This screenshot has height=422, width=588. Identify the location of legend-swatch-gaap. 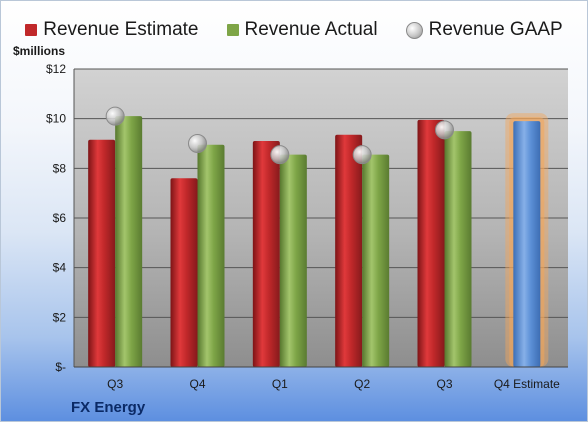
(414, 30).